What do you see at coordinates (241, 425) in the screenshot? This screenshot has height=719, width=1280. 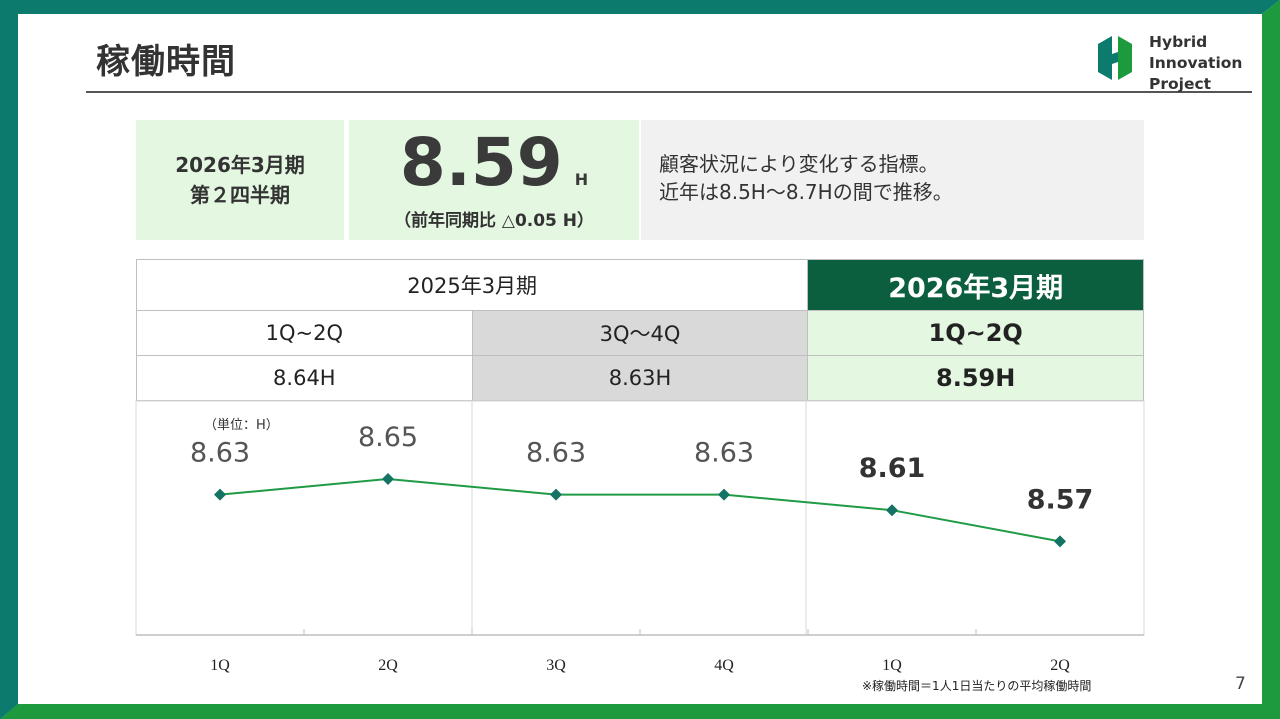 I see `unit-label: （単位：H）` at bounding box center [241, 425].